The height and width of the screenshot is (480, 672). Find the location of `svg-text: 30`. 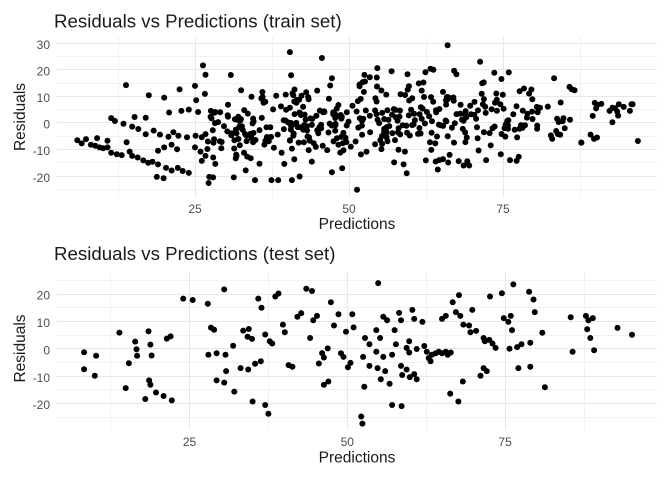

svg-text: 30 is located at coordinates (44, 45).